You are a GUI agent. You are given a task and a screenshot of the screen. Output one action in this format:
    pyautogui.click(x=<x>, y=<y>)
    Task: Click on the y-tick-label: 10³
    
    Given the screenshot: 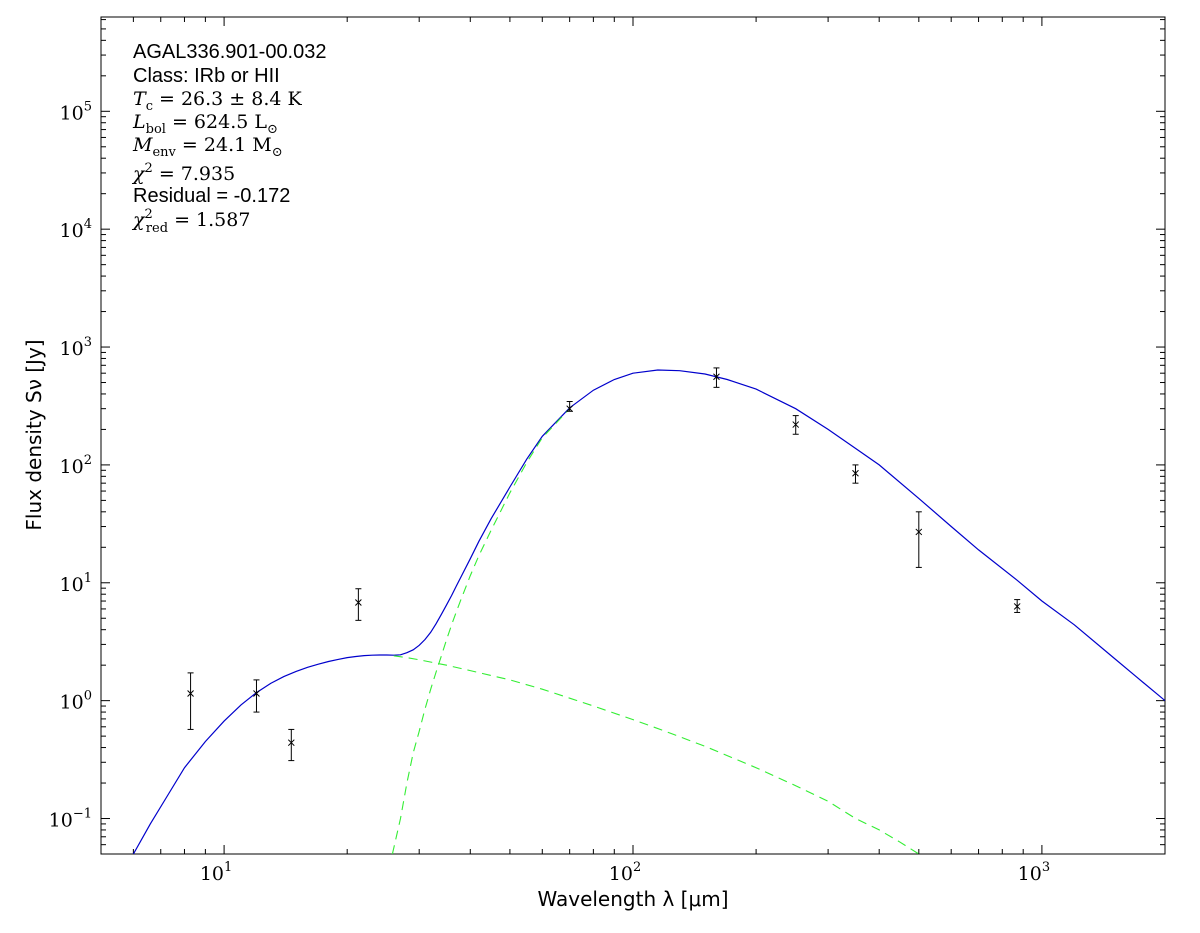 What is the action you would take?
    pyautogui.click(x=76, y=347)
    